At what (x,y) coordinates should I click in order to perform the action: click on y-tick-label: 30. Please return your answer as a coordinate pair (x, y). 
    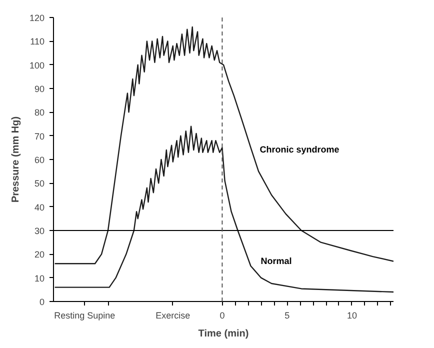
    Looking at the image, I should click on (39, 231).